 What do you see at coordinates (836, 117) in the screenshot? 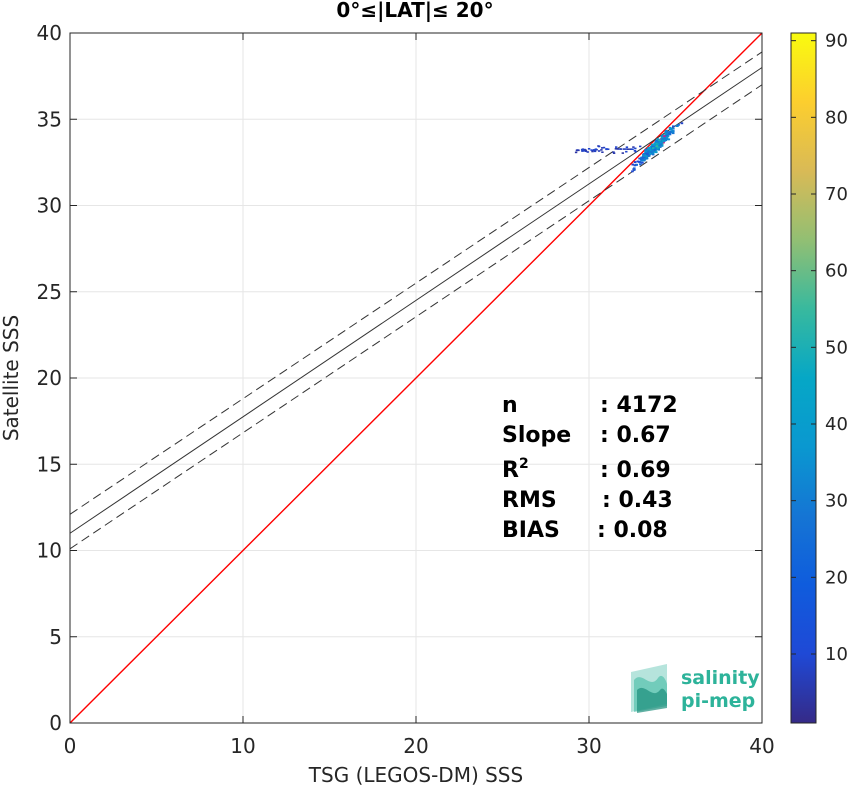
I see `colorbar-tick-label: 80` at bounding box center [836, 117].